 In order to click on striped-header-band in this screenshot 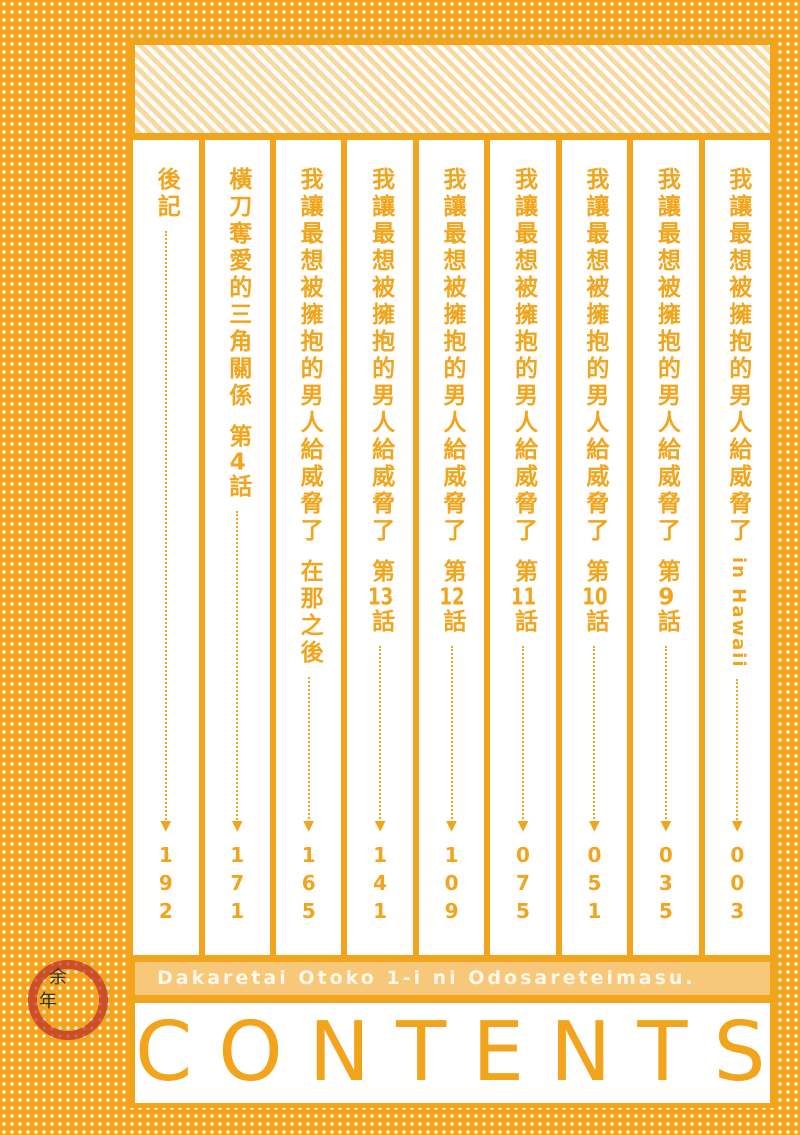, I will do `click(452, 89)`.